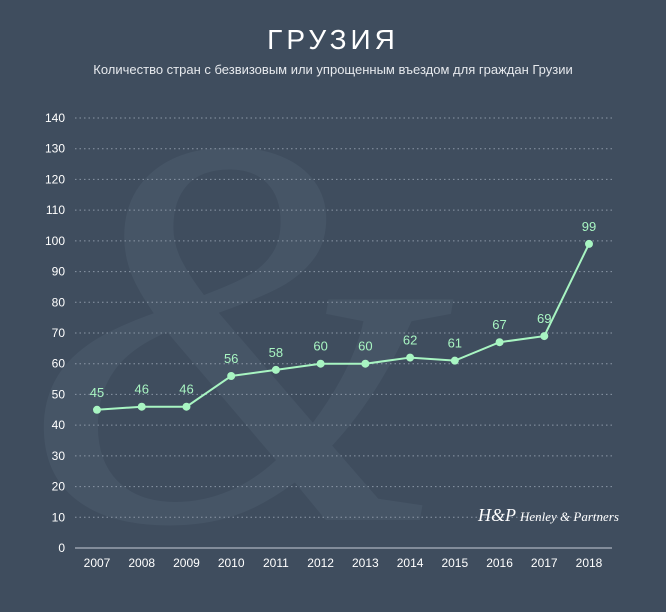  What do you see at coordinates (455, 343) in the screenshot?
I see `data-label: 61` at bounding box center [455, 343].